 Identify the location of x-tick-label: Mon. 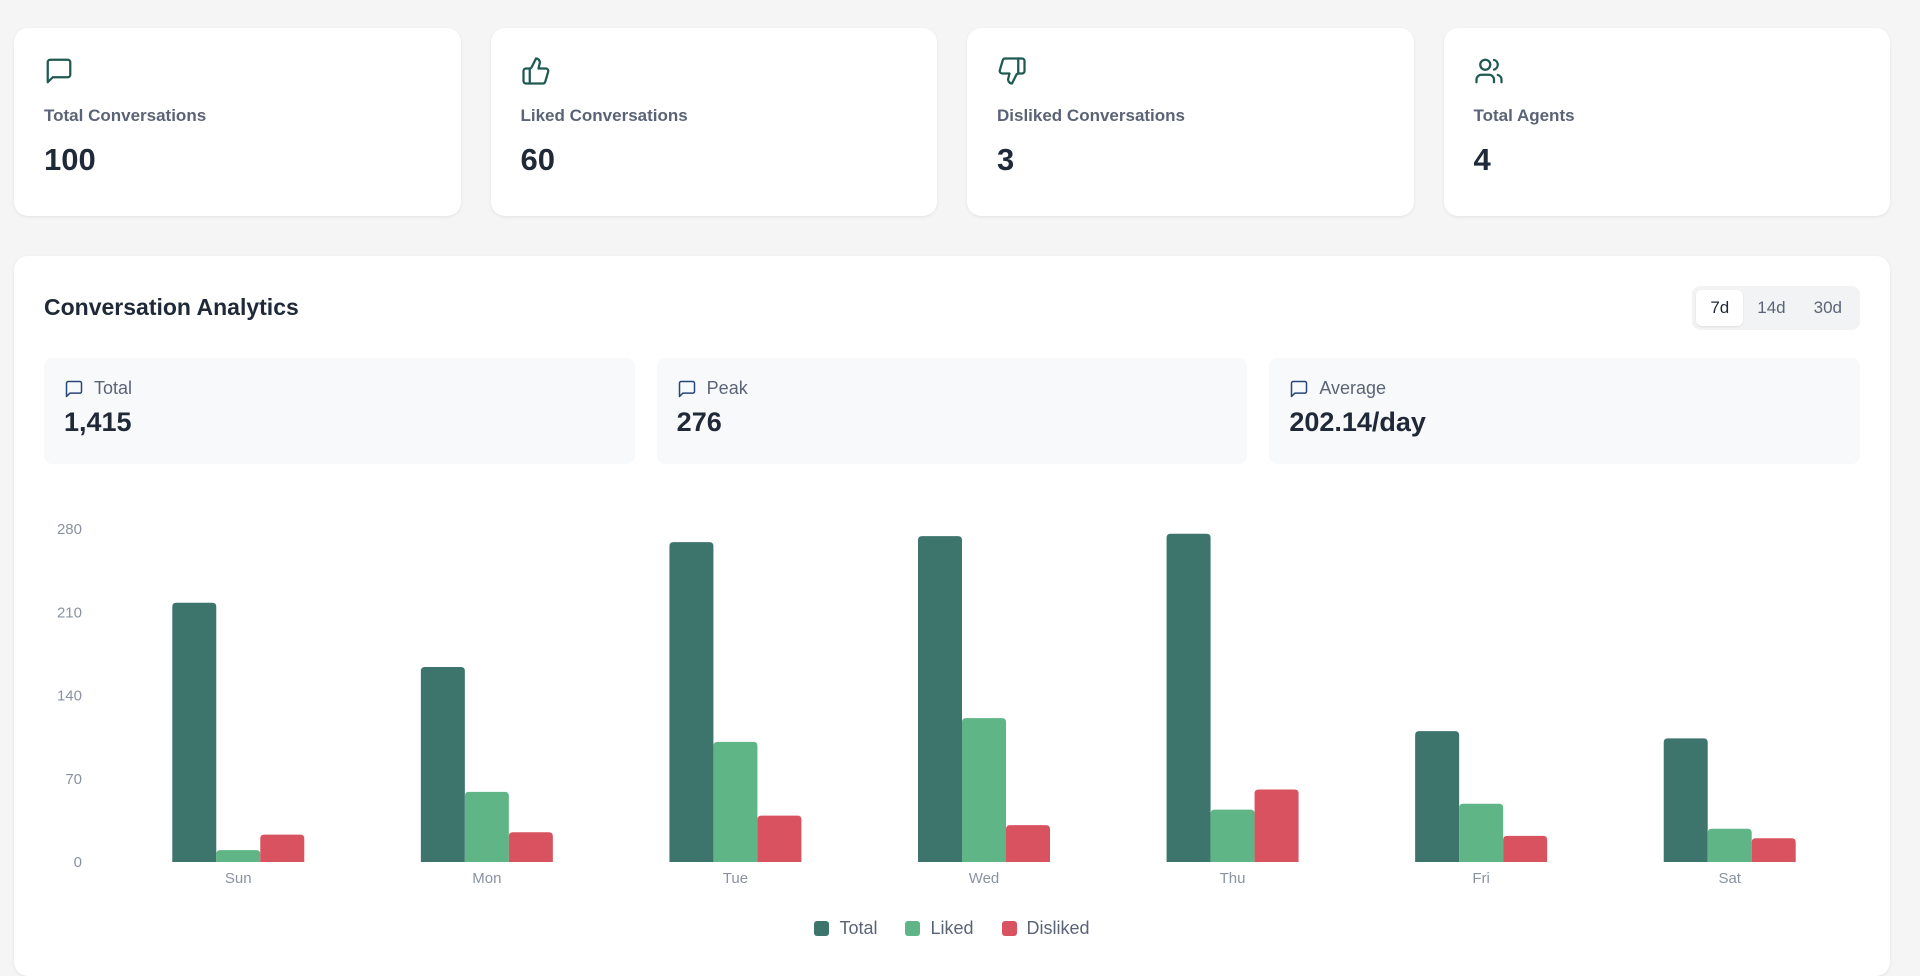
(486, 878).